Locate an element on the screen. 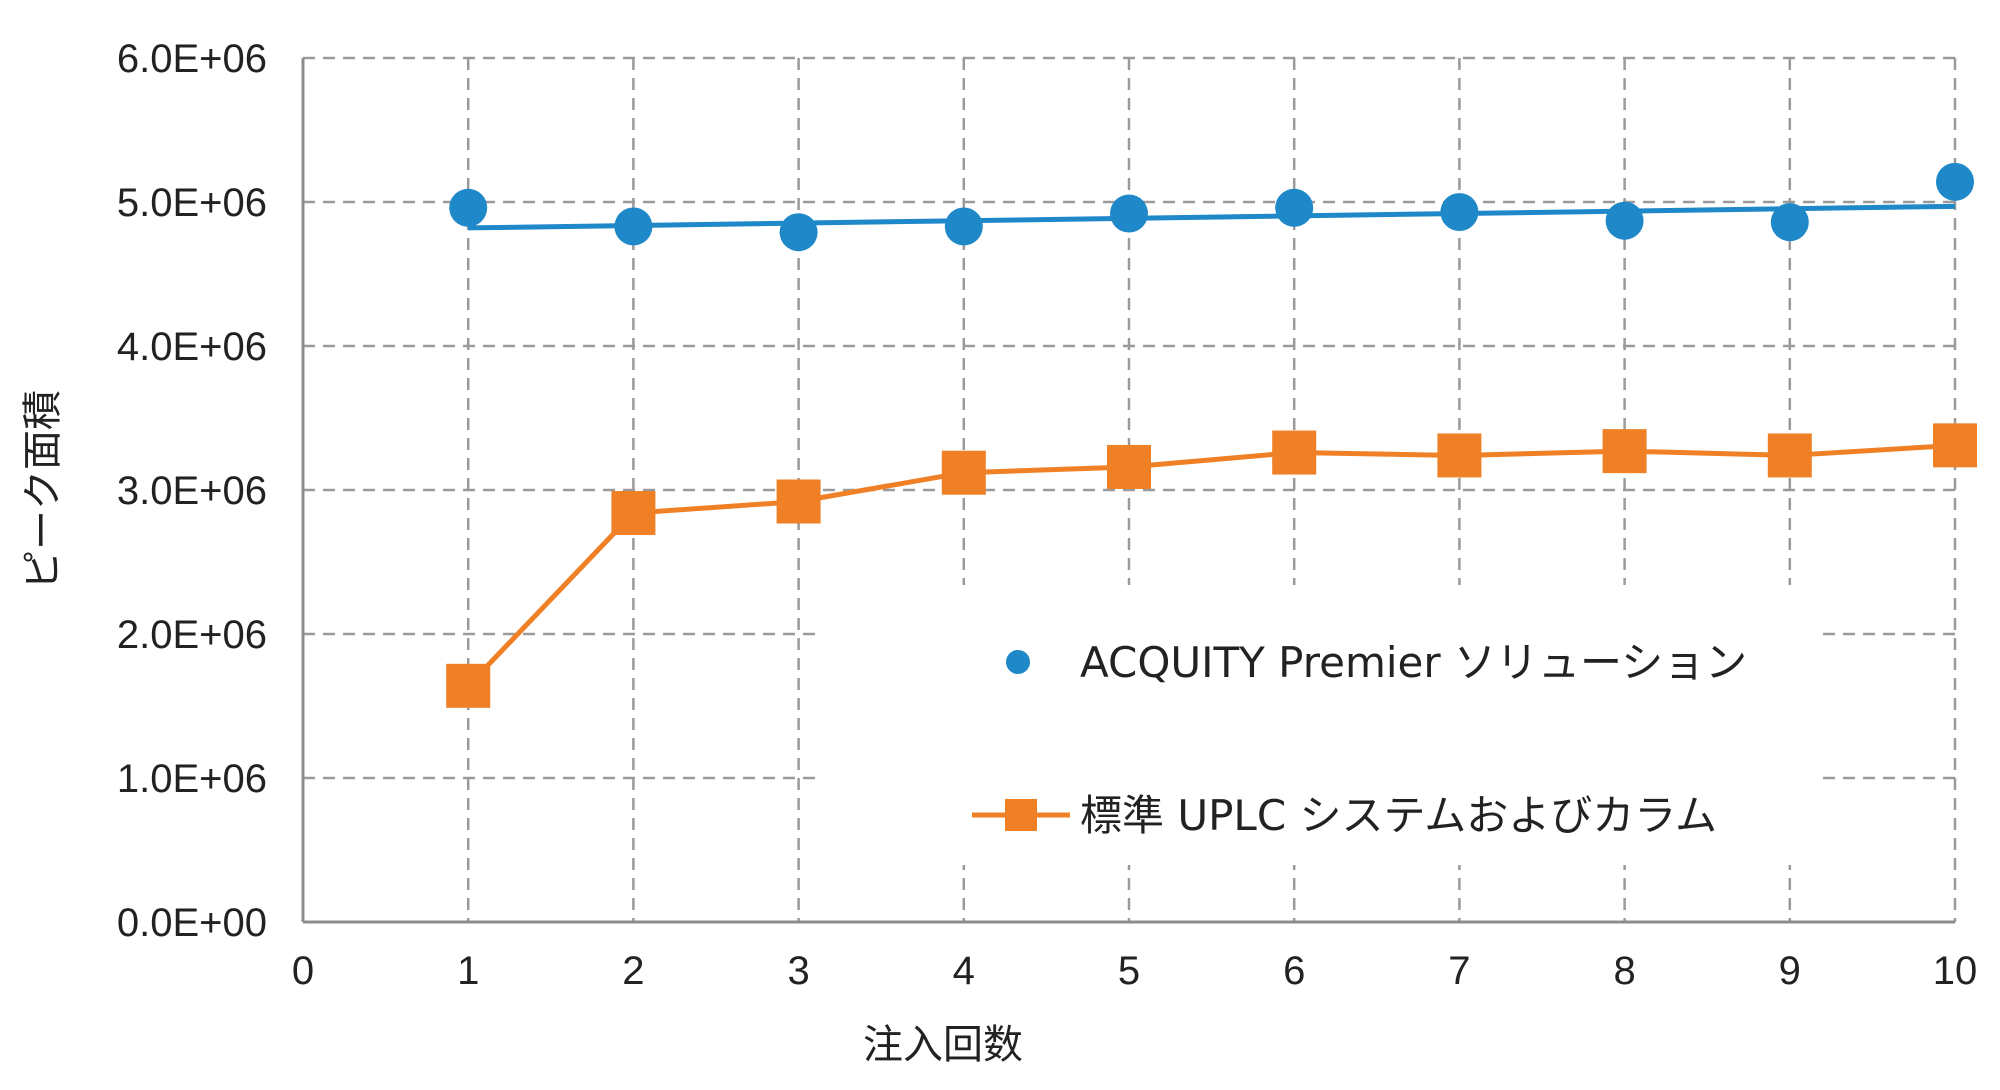  x-tick-label: 5 is located at coordinates (1129, 971).